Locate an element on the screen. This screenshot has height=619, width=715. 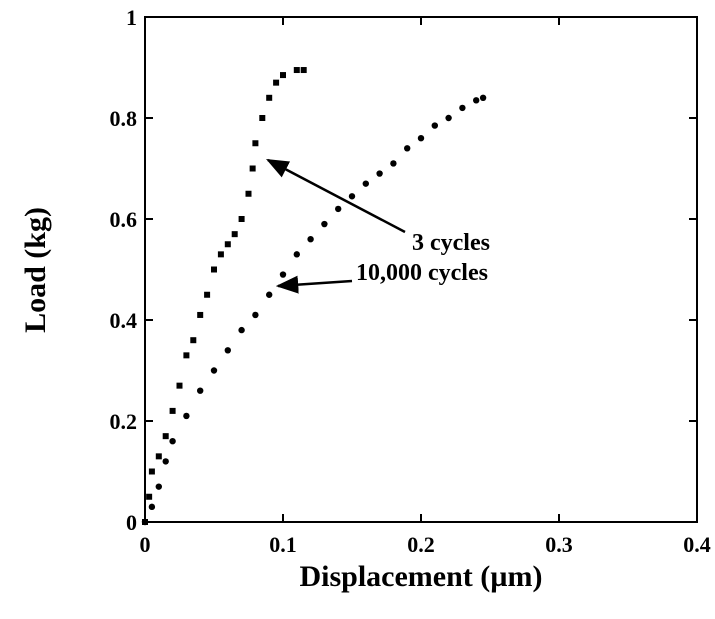
annotation: 10,000 cycles is located at coordinates (422, 273).